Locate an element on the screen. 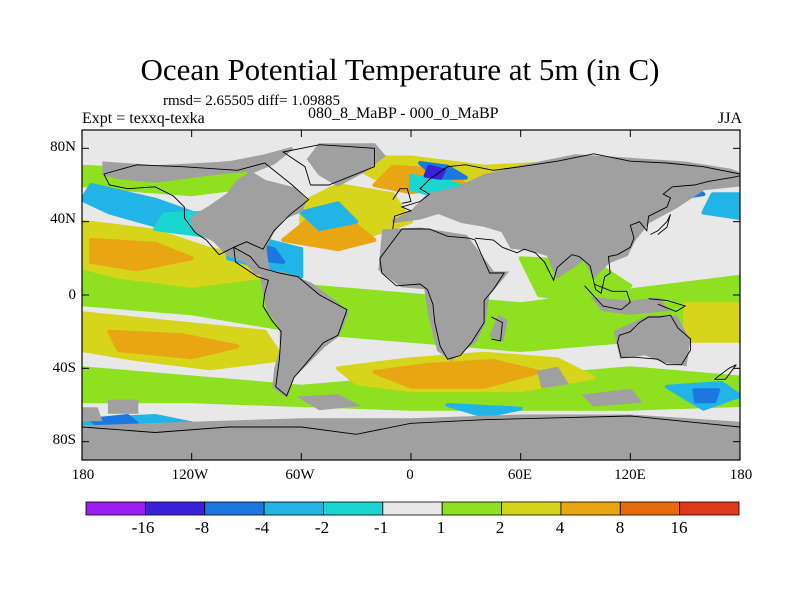 The width and height of the screenshot is (800, 600). lat-label-80s: 80S is located at coordinates (64, 440).